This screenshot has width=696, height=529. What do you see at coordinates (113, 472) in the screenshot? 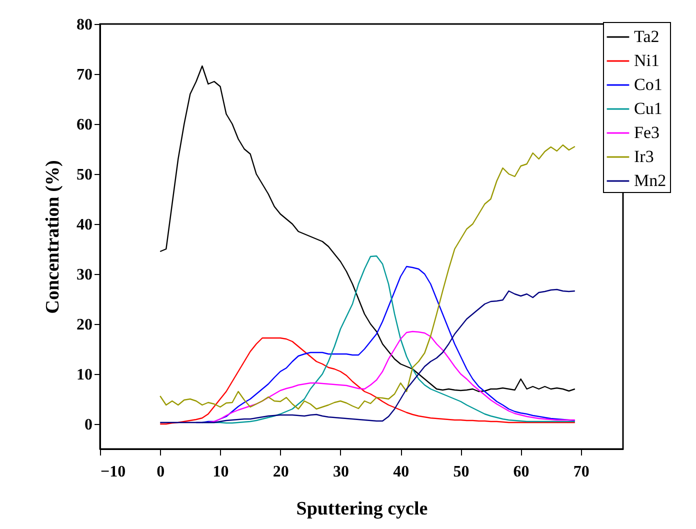
I see `x-tick-label: −10` at bounding box center [113, 472].